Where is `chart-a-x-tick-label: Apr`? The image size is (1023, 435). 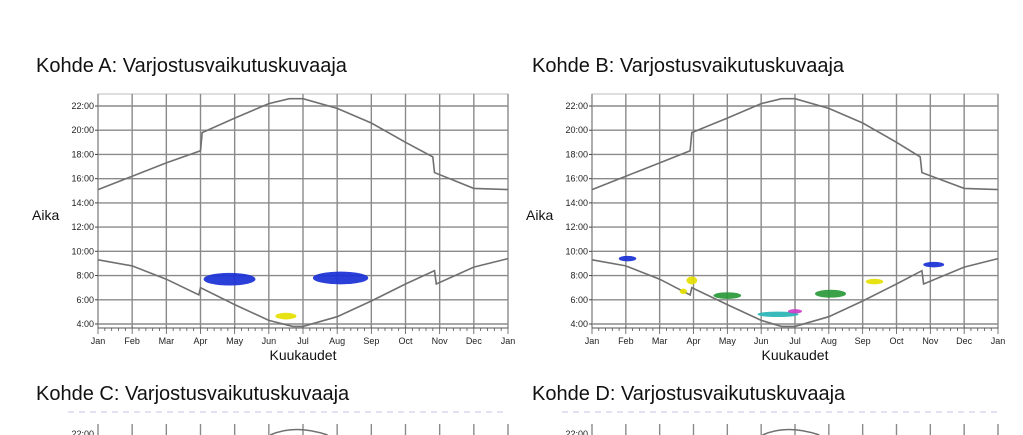 chart-a-x-tick-label: Apr is located at coordinates (200, 341).